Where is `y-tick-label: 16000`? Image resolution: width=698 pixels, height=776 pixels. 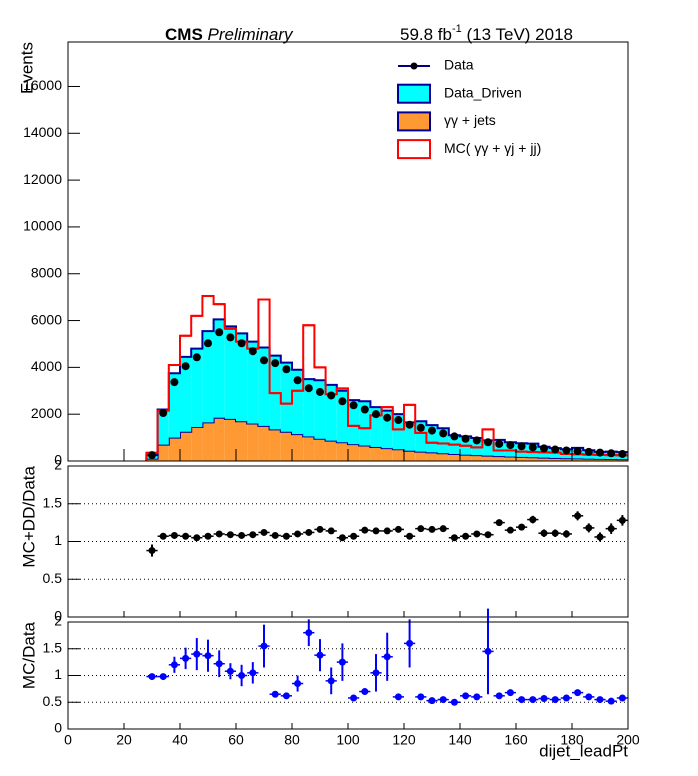
y-tick-label: 16000 is located at coordinates (42, 85).